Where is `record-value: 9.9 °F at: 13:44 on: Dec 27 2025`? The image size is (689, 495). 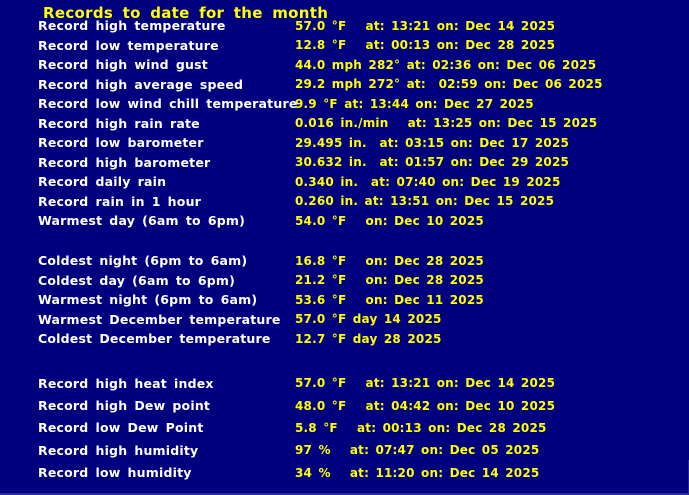 record-value: 9.9 °F at: 13:44 on: Dec 27 2025 is located at coordinates (414, 103).